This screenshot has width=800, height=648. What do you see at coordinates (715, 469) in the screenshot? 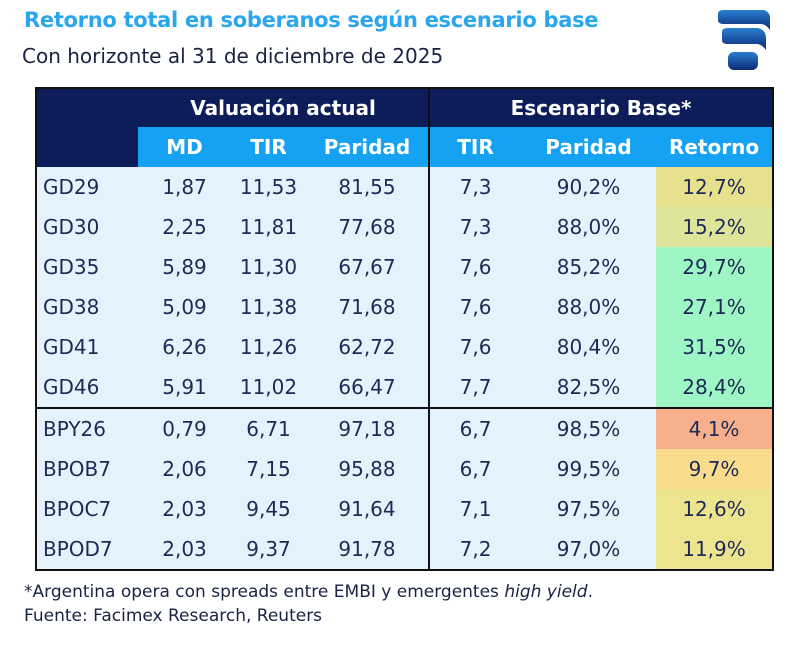
I see `cell-retorno: 9,7%` at bounding box center [715, 469].